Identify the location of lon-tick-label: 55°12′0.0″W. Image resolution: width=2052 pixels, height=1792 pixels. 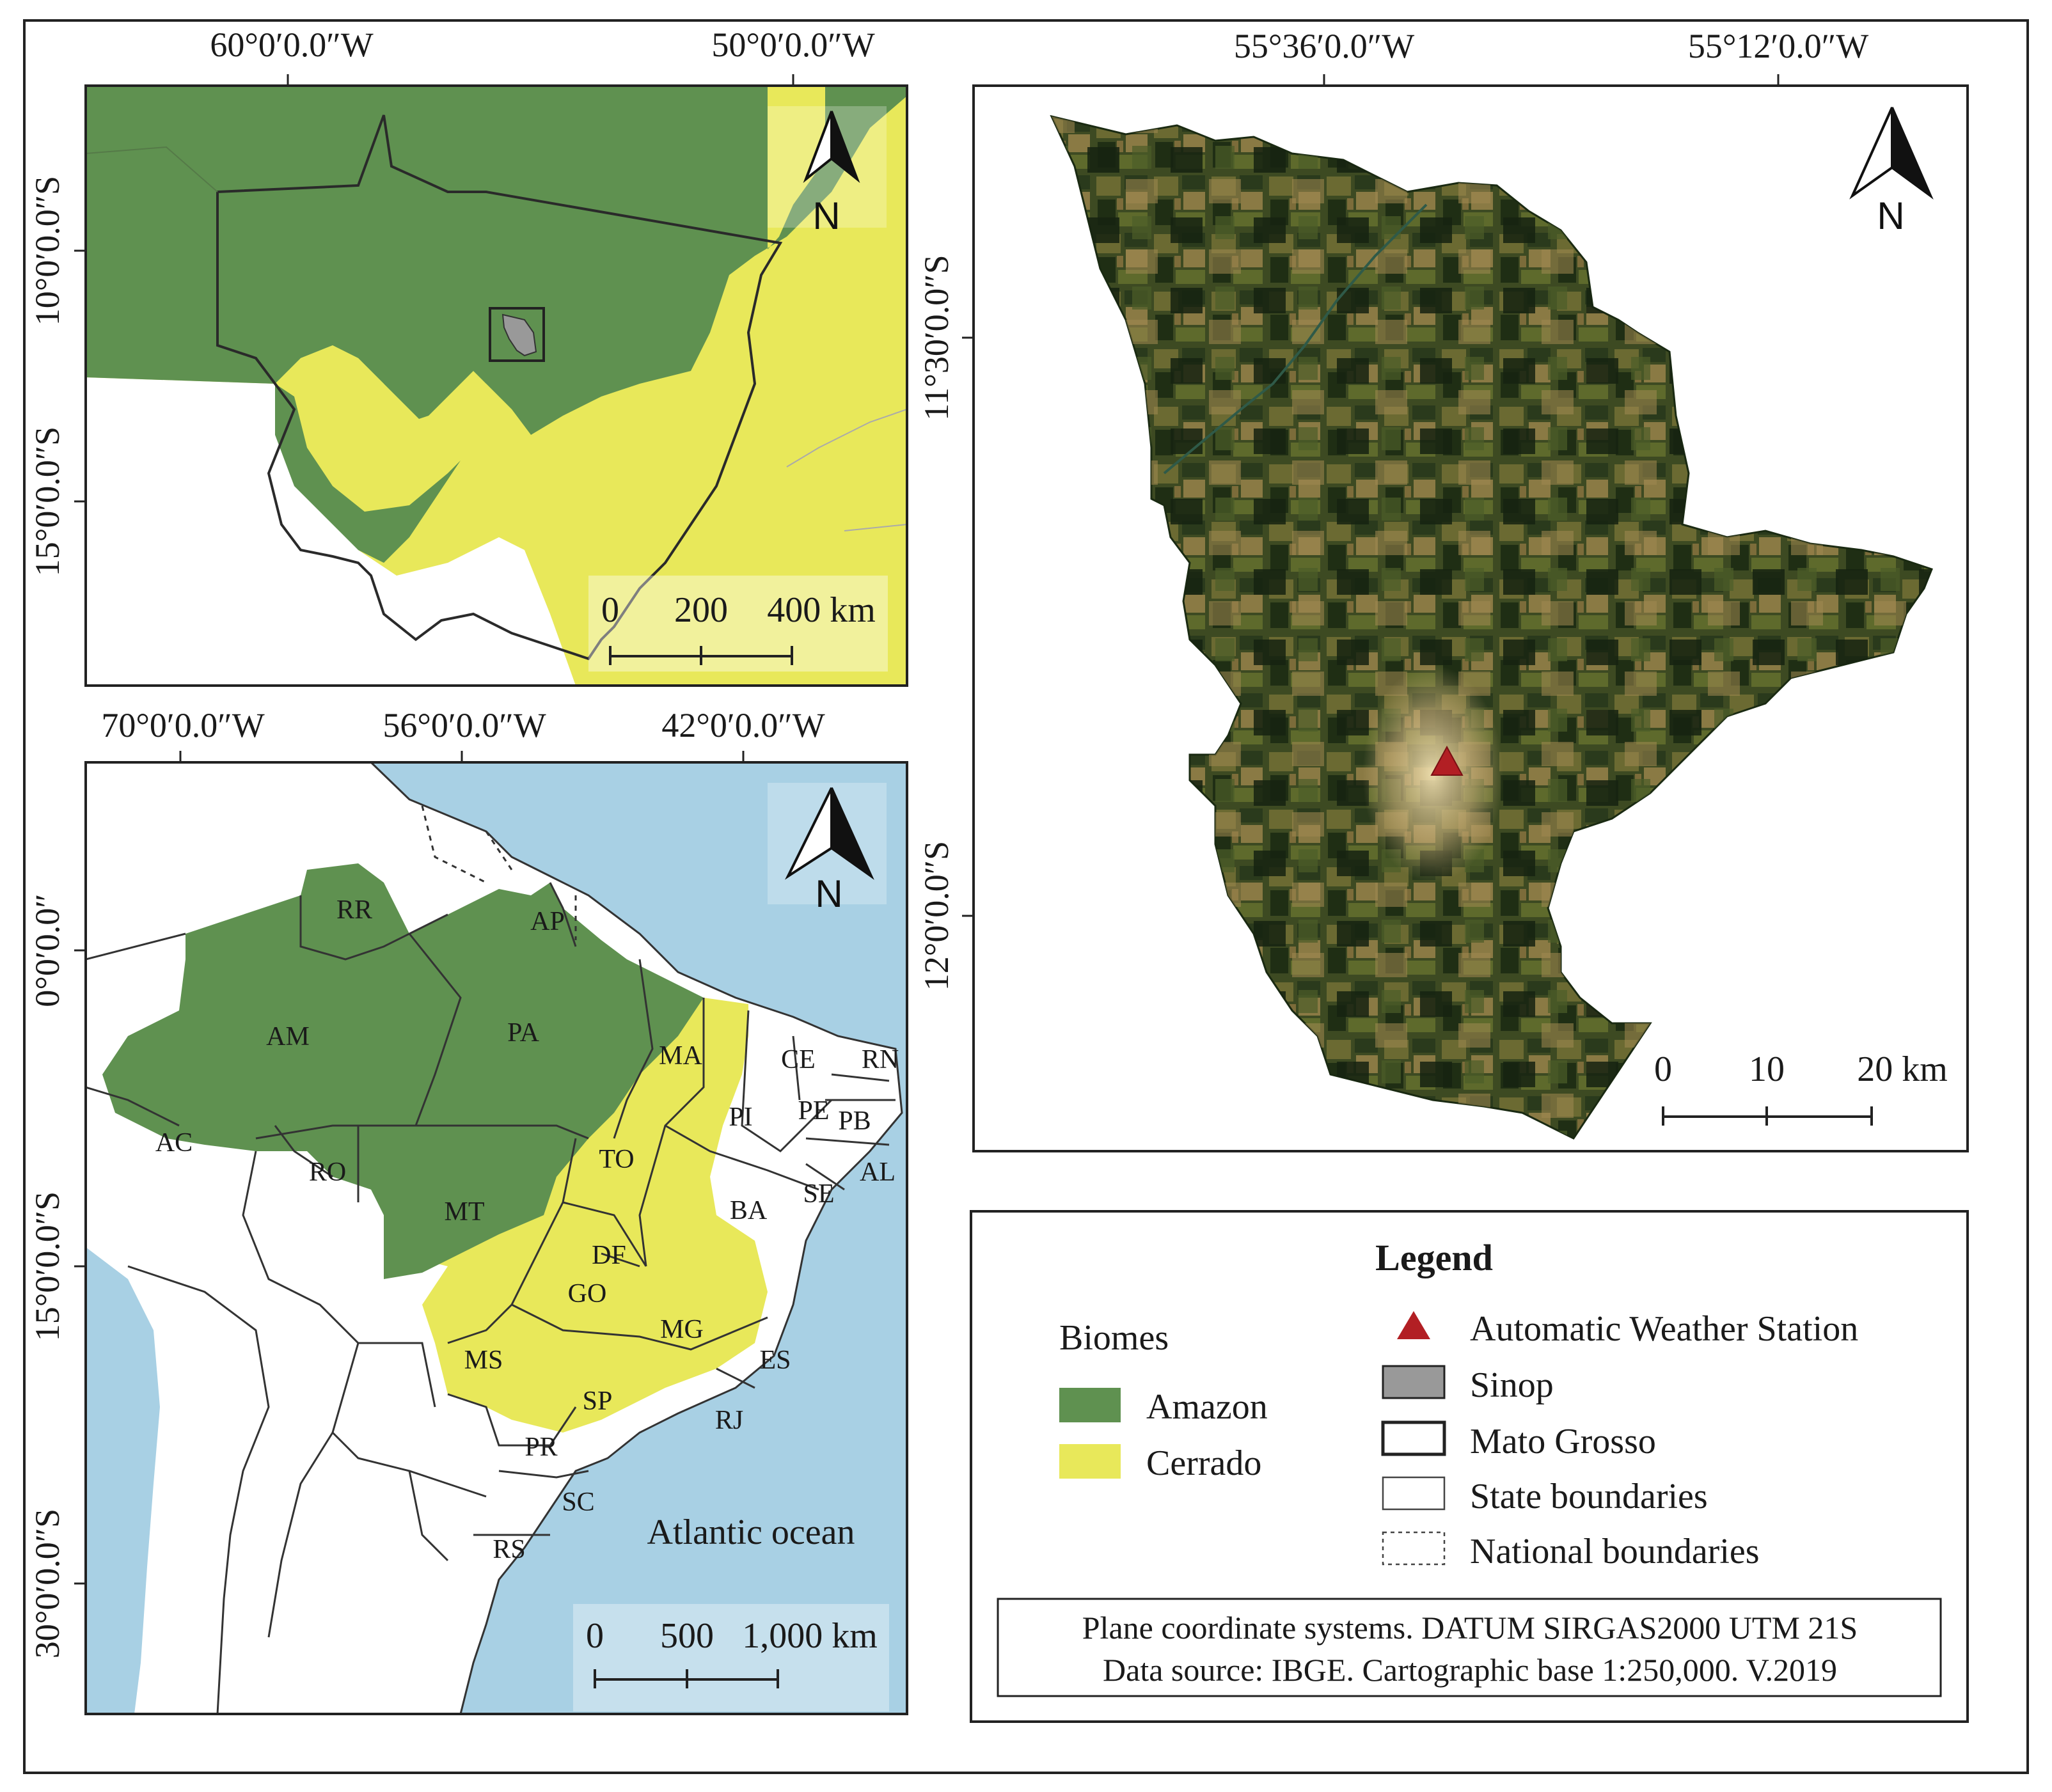
(1778, 46).